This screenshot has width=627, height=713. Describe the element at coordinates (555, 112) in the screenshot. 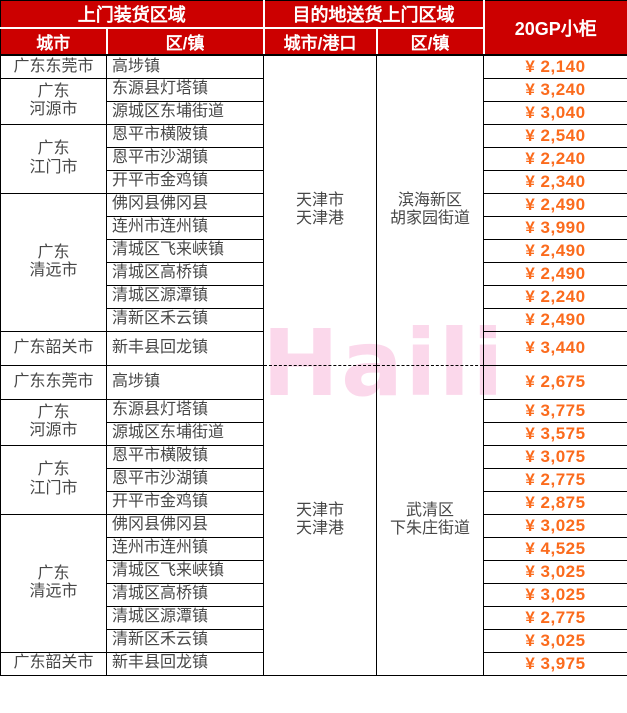

I see `price-cell: ¥ 3,040` at that location.